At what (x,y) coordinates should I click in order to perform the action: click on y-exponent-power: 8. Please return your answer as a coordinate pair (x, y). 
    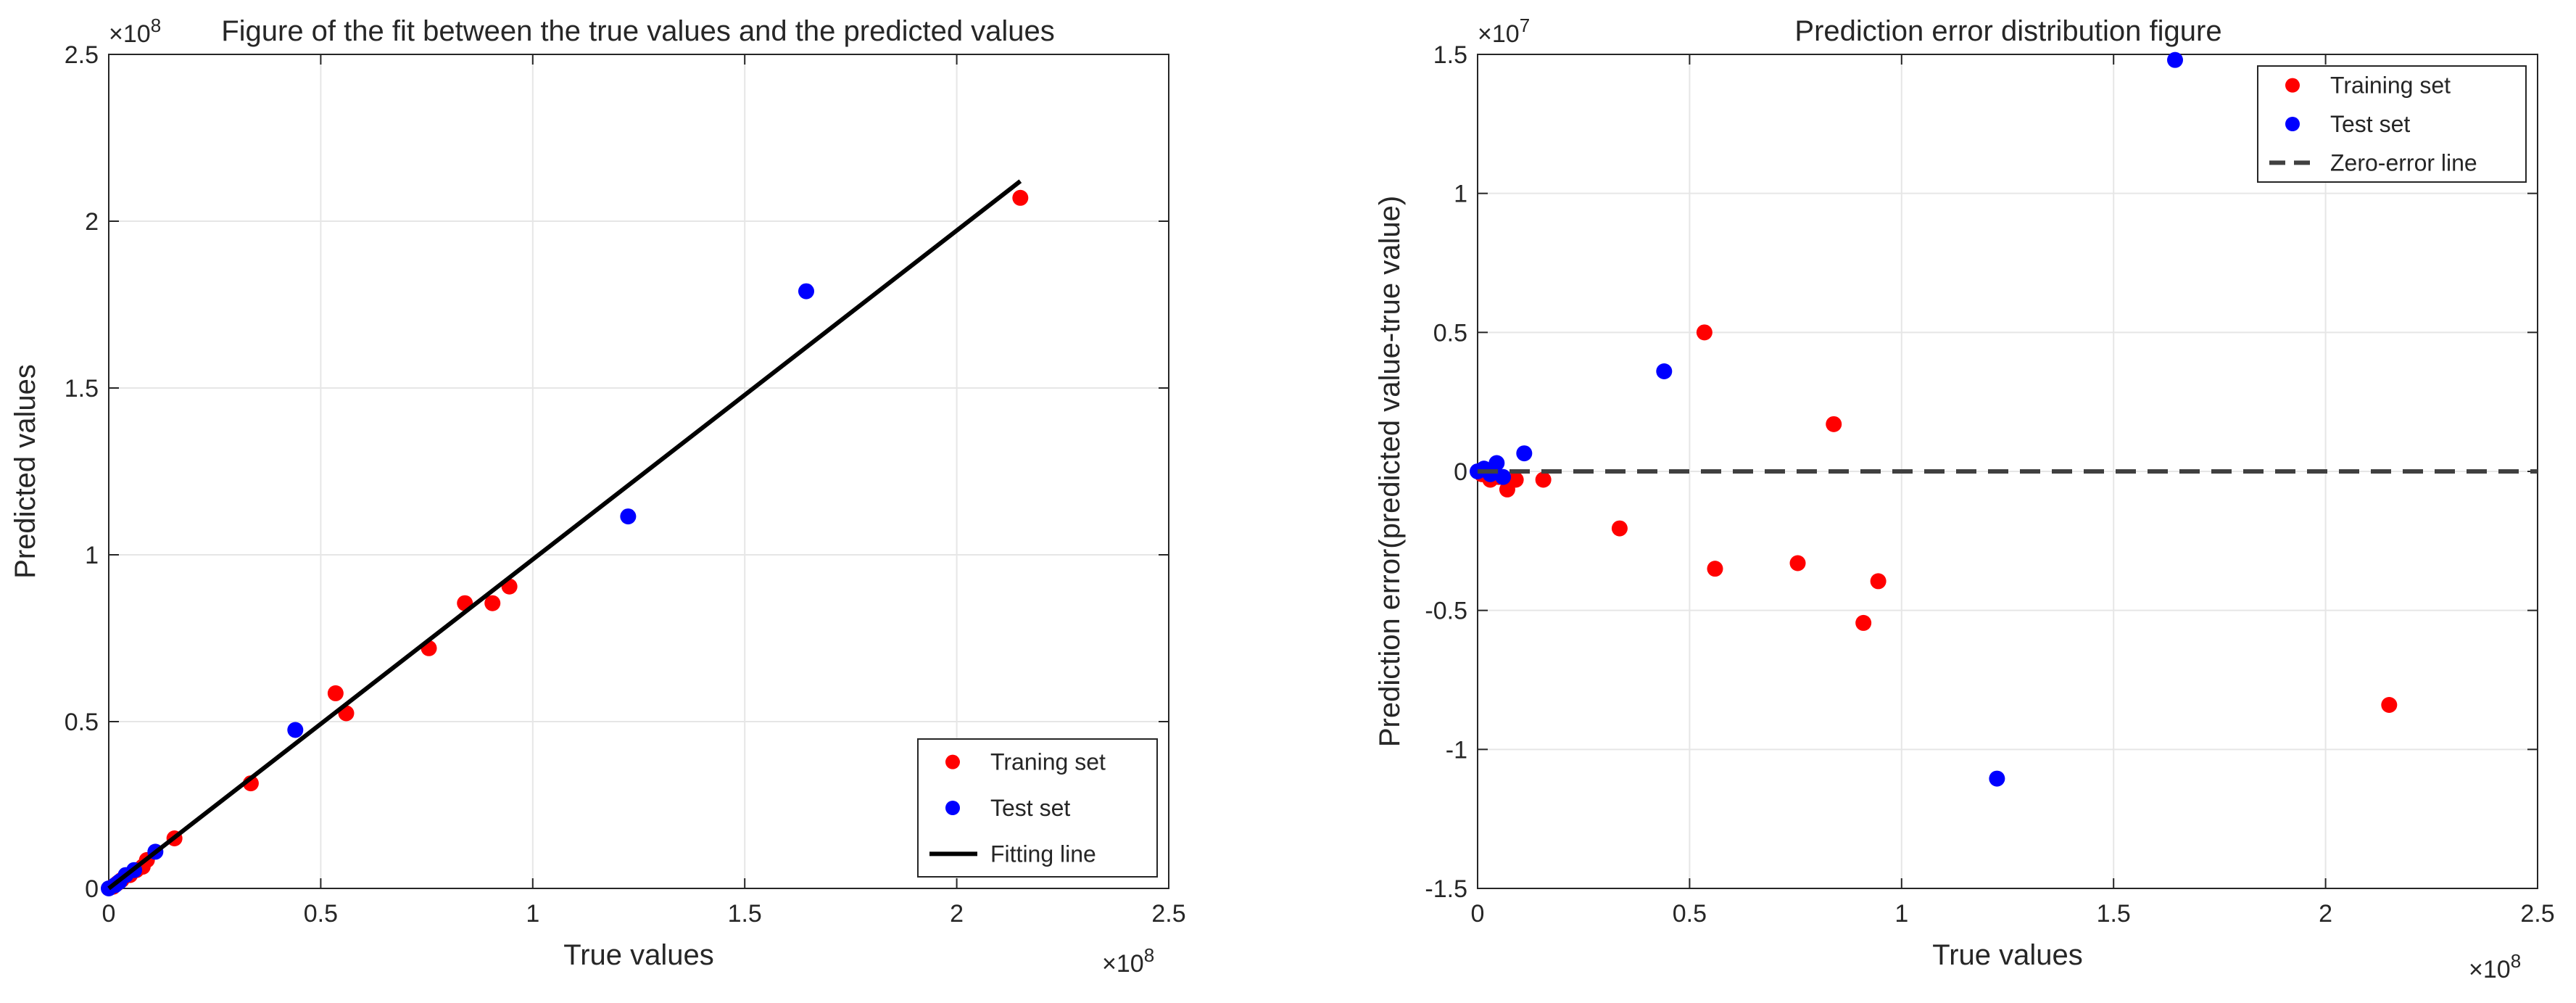
    Looking at the image, I should click on (156, 26).